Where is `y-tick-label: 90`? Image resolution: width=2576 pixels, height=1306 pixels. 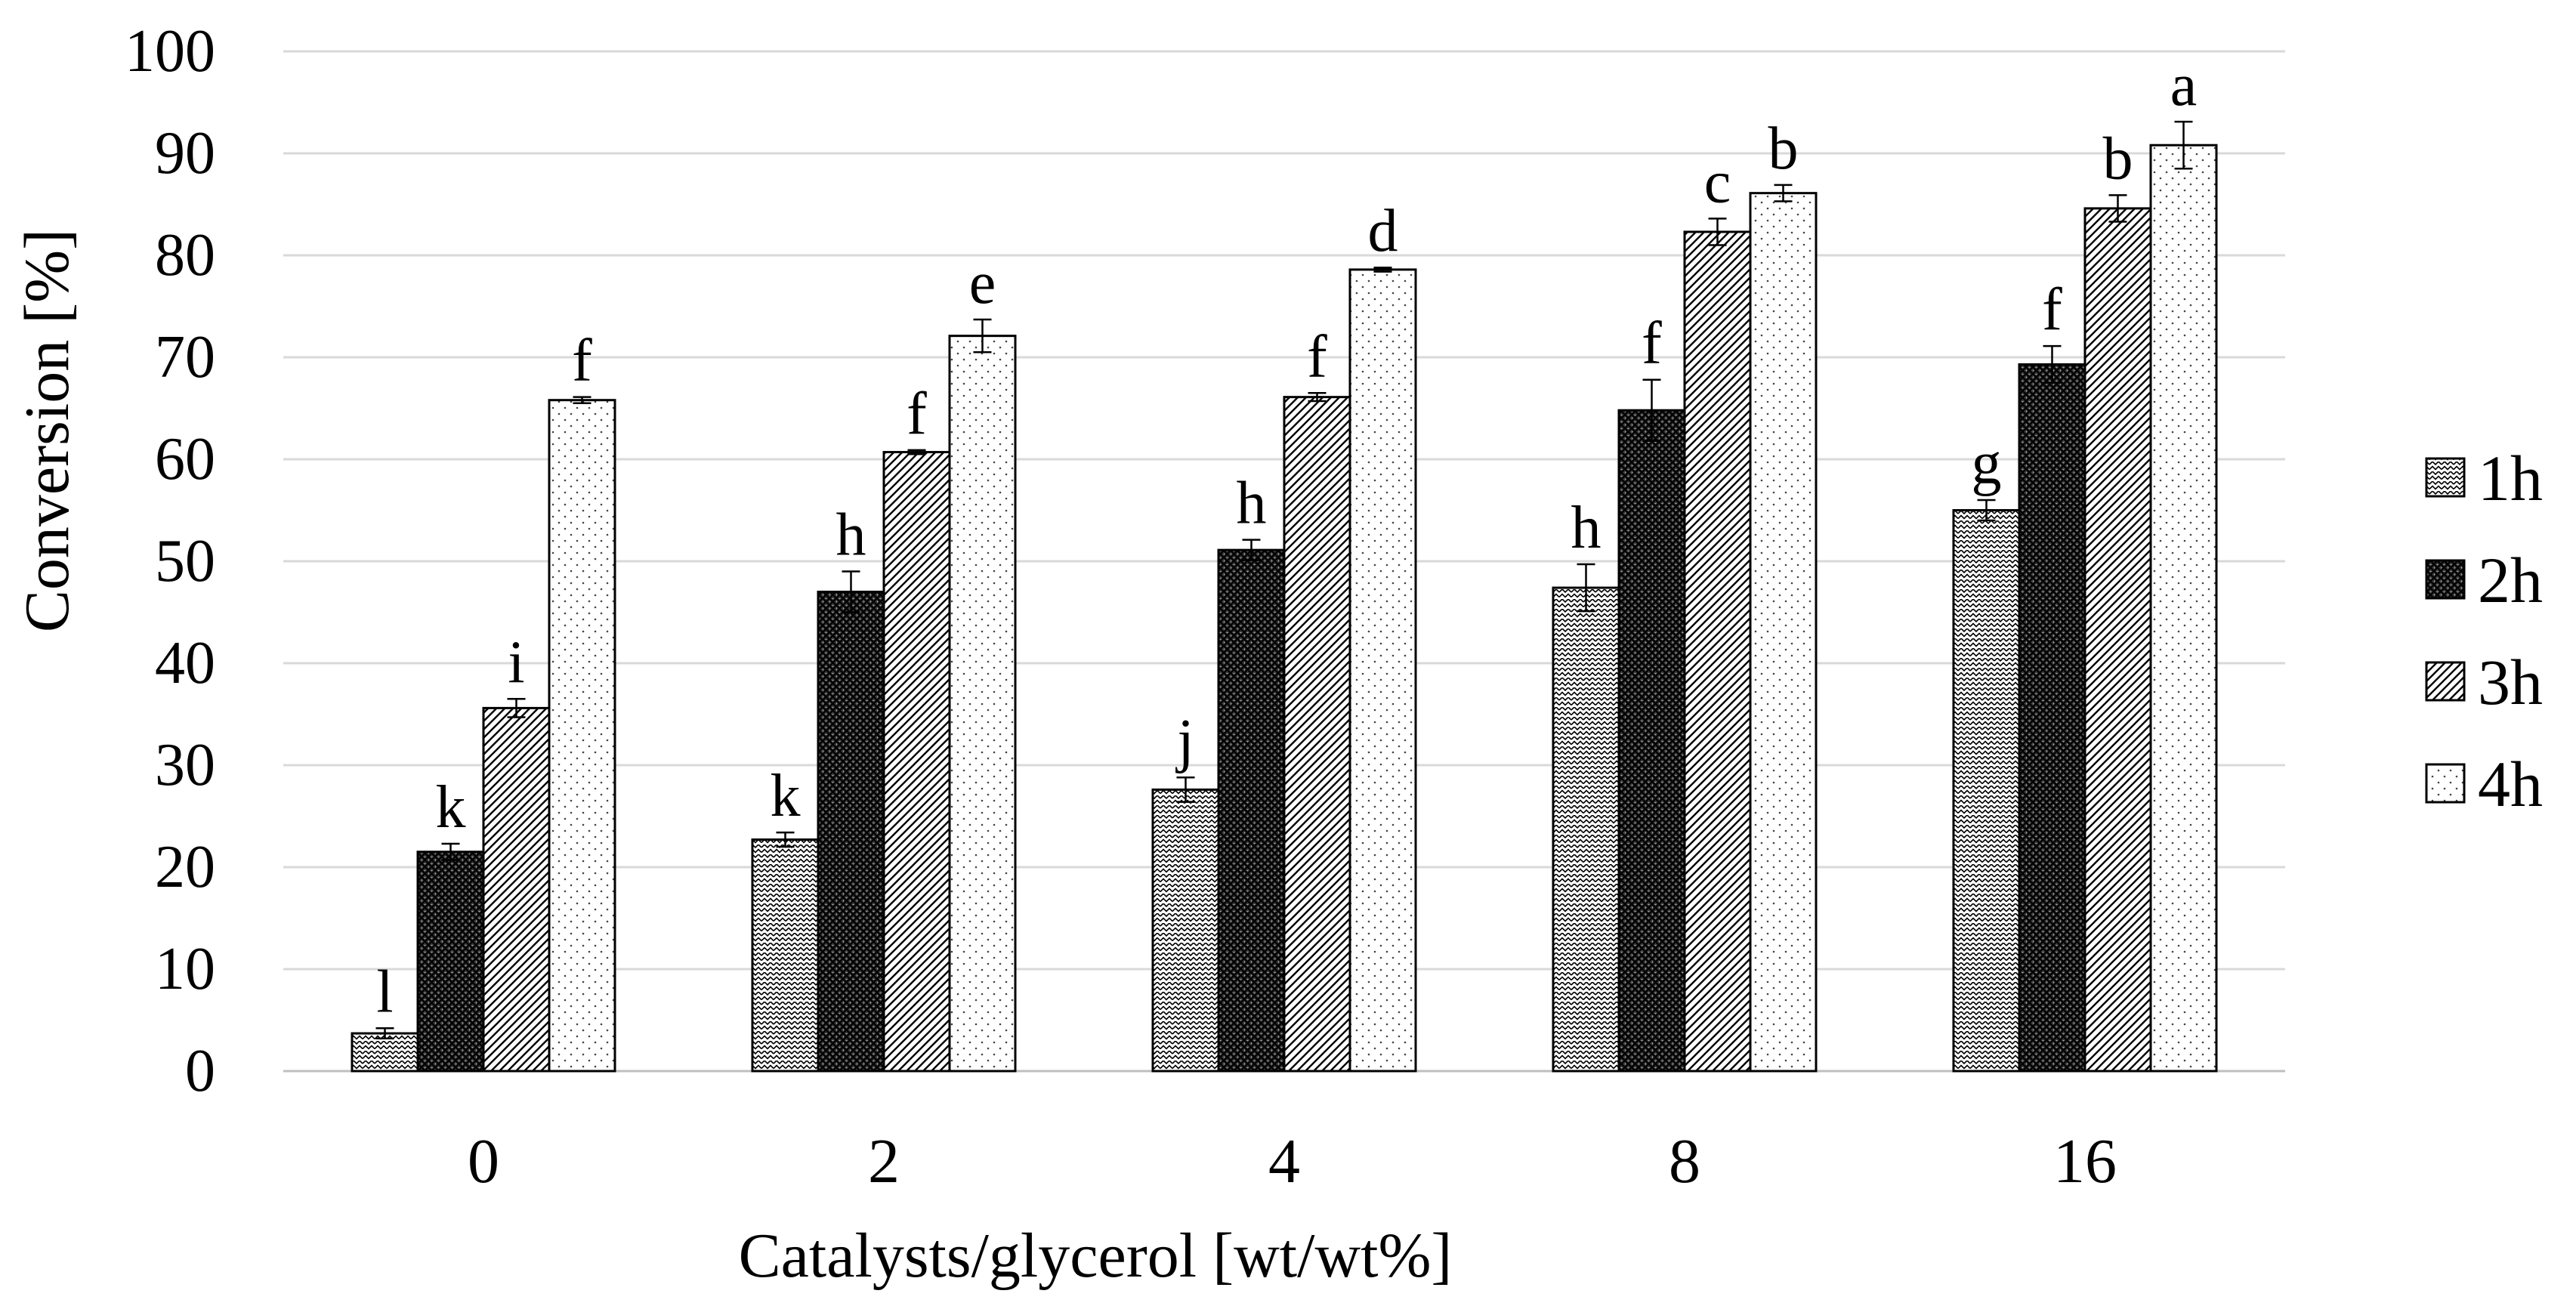
y-tick-label: 90 is located at coordinates (185, 153).